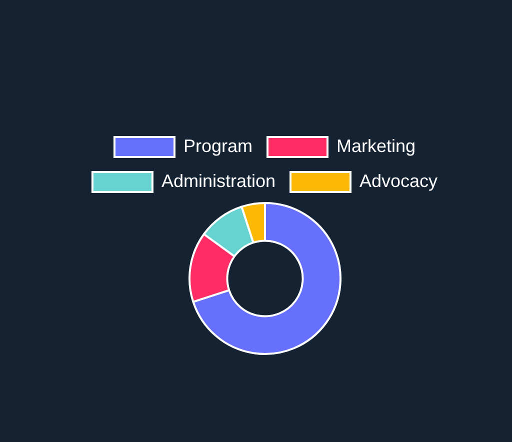 The width and height of the screenshot is (512, 442). I want to click on legend-label: Marketing, so click(376, 146).